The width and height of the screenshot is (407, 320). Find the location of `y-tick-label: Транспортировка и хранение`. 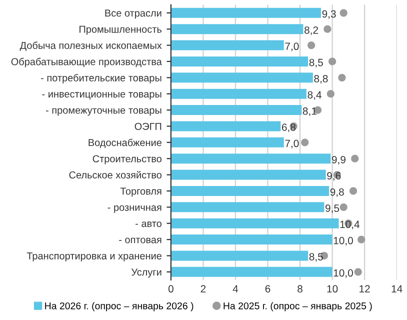

y-tick-label: Транспортировка и хранение is located at coordinates (94, 257).